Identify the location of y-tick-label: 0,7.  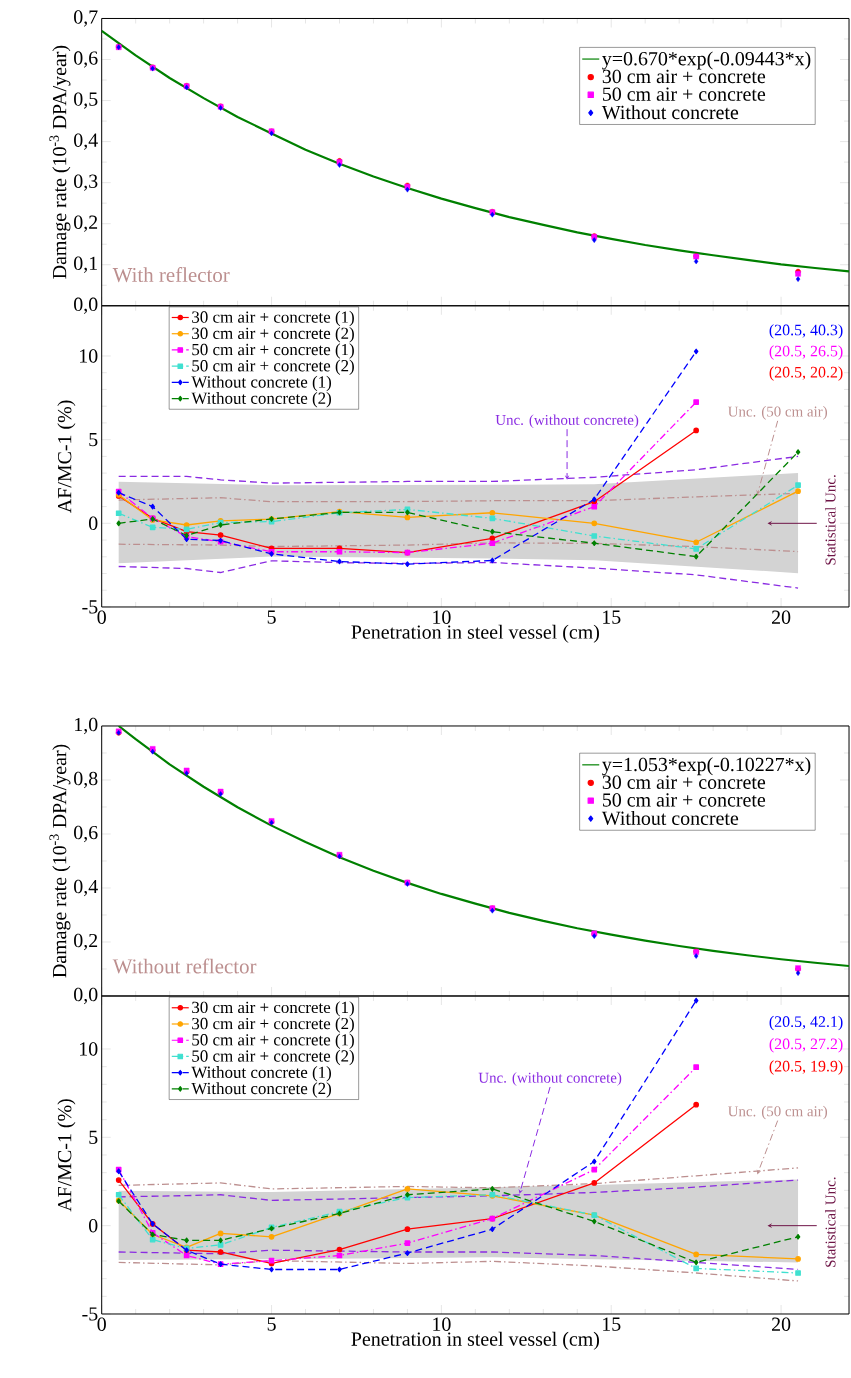
(86, 18).